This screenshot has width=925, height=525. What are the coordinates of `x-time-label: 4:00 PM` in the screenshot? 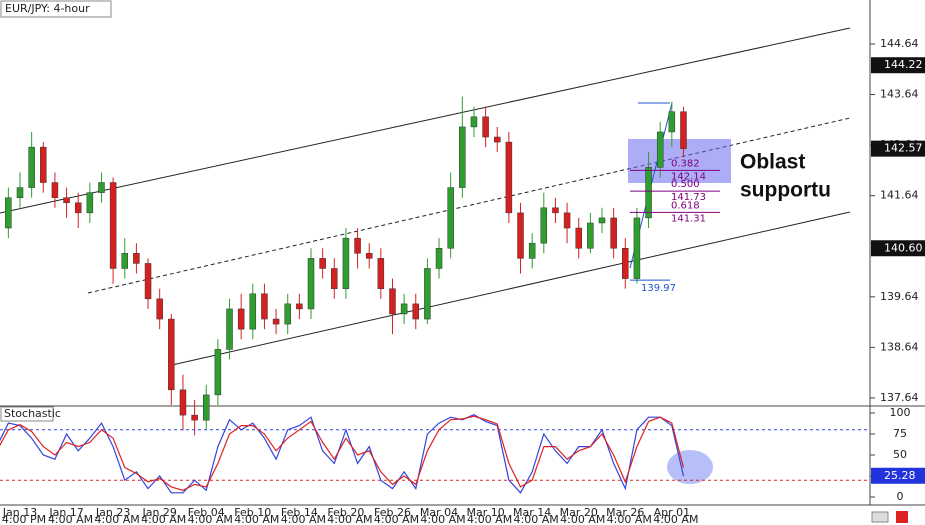 It's located at (24, 519).